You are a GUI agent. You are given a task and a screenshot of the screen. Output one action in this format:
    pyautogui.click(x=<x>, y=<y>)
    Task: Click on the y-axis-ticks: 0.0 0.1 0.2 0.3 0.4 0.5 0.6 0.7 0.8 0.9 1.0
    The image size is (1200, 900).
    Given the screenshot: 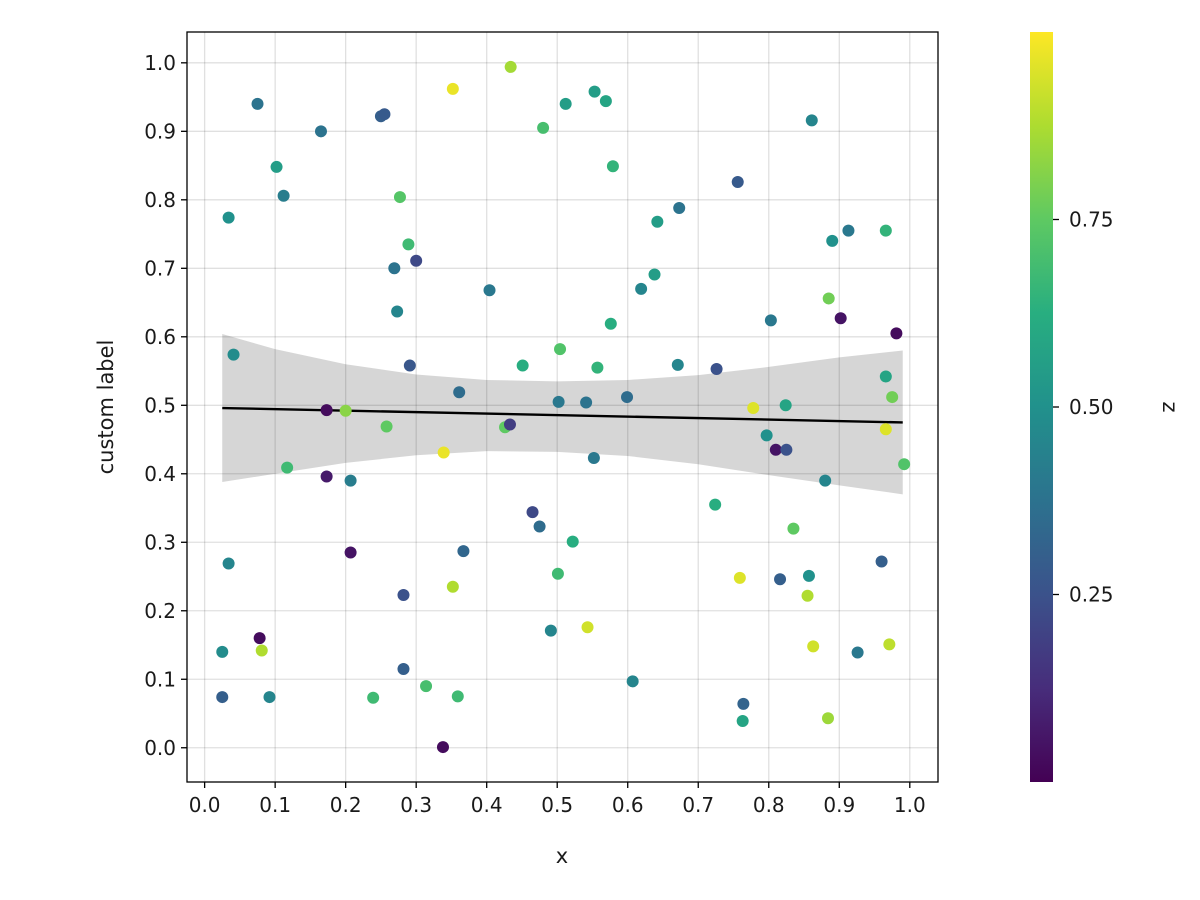 What is the action you would take?
    pyautogui.click(x=165, y=405)
    